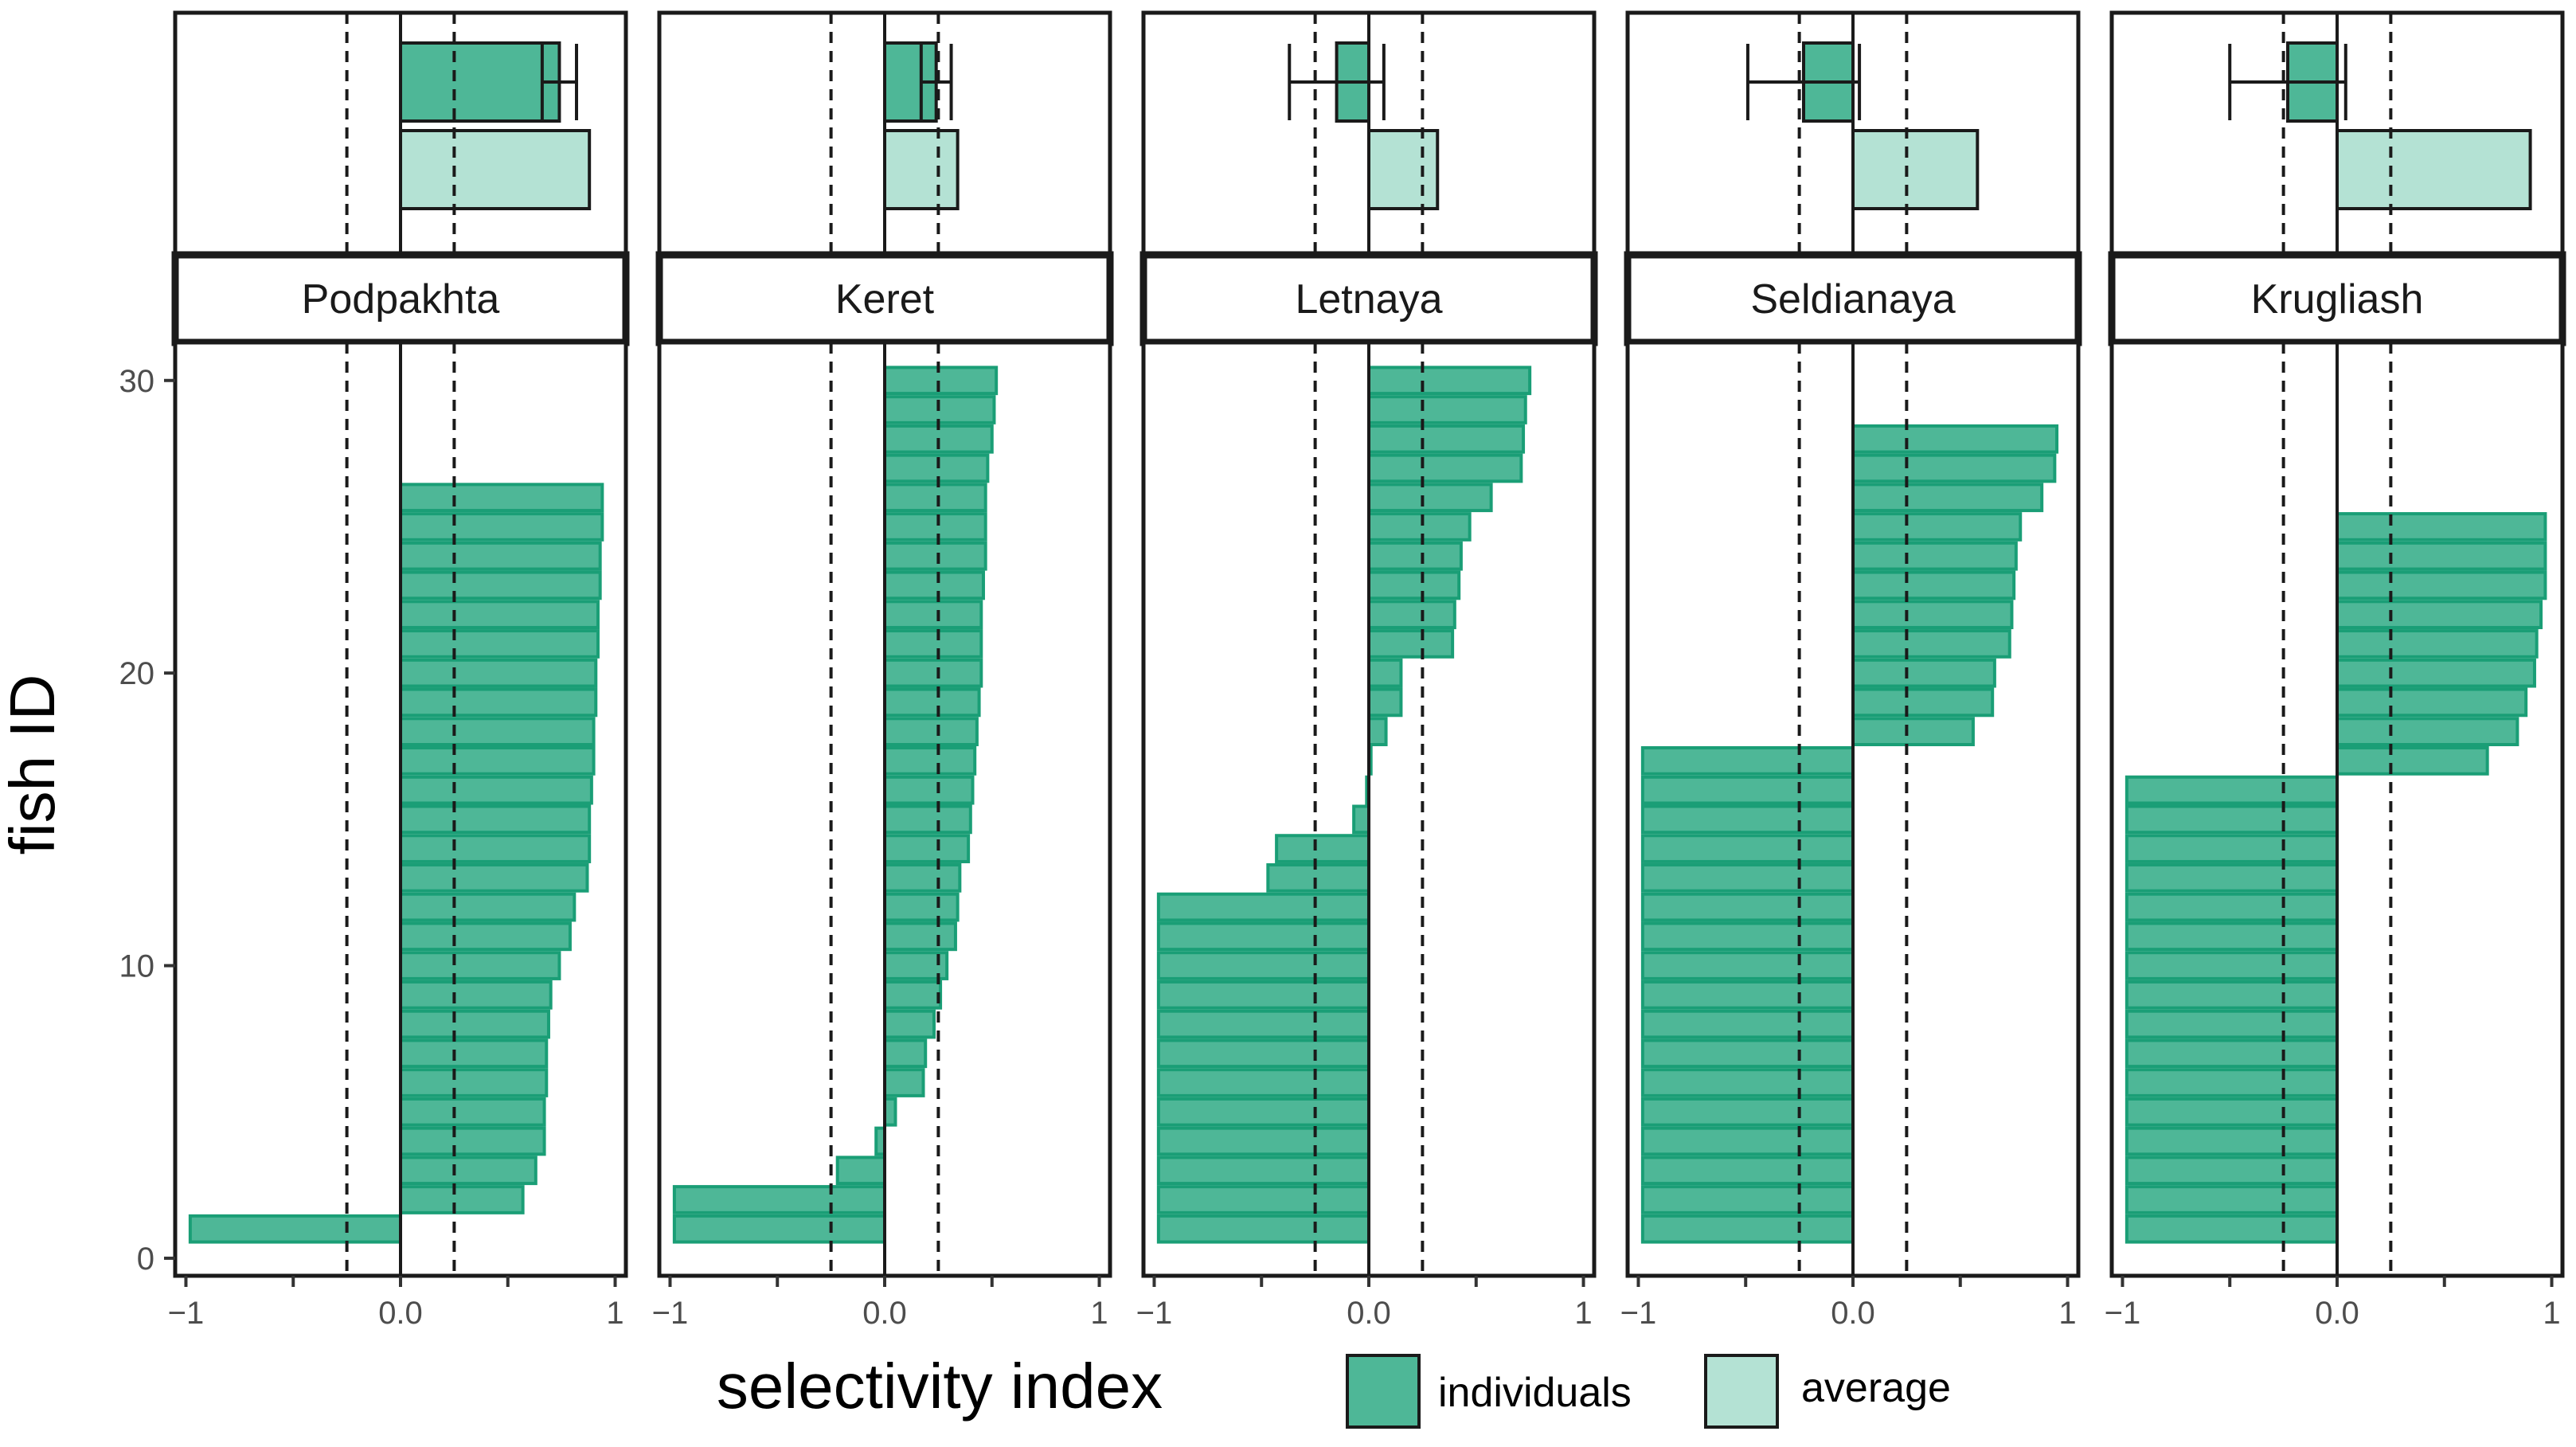 This screenshot has height=1447, width=2576. I want to click on legend-key-average, so click(1741, 1391).